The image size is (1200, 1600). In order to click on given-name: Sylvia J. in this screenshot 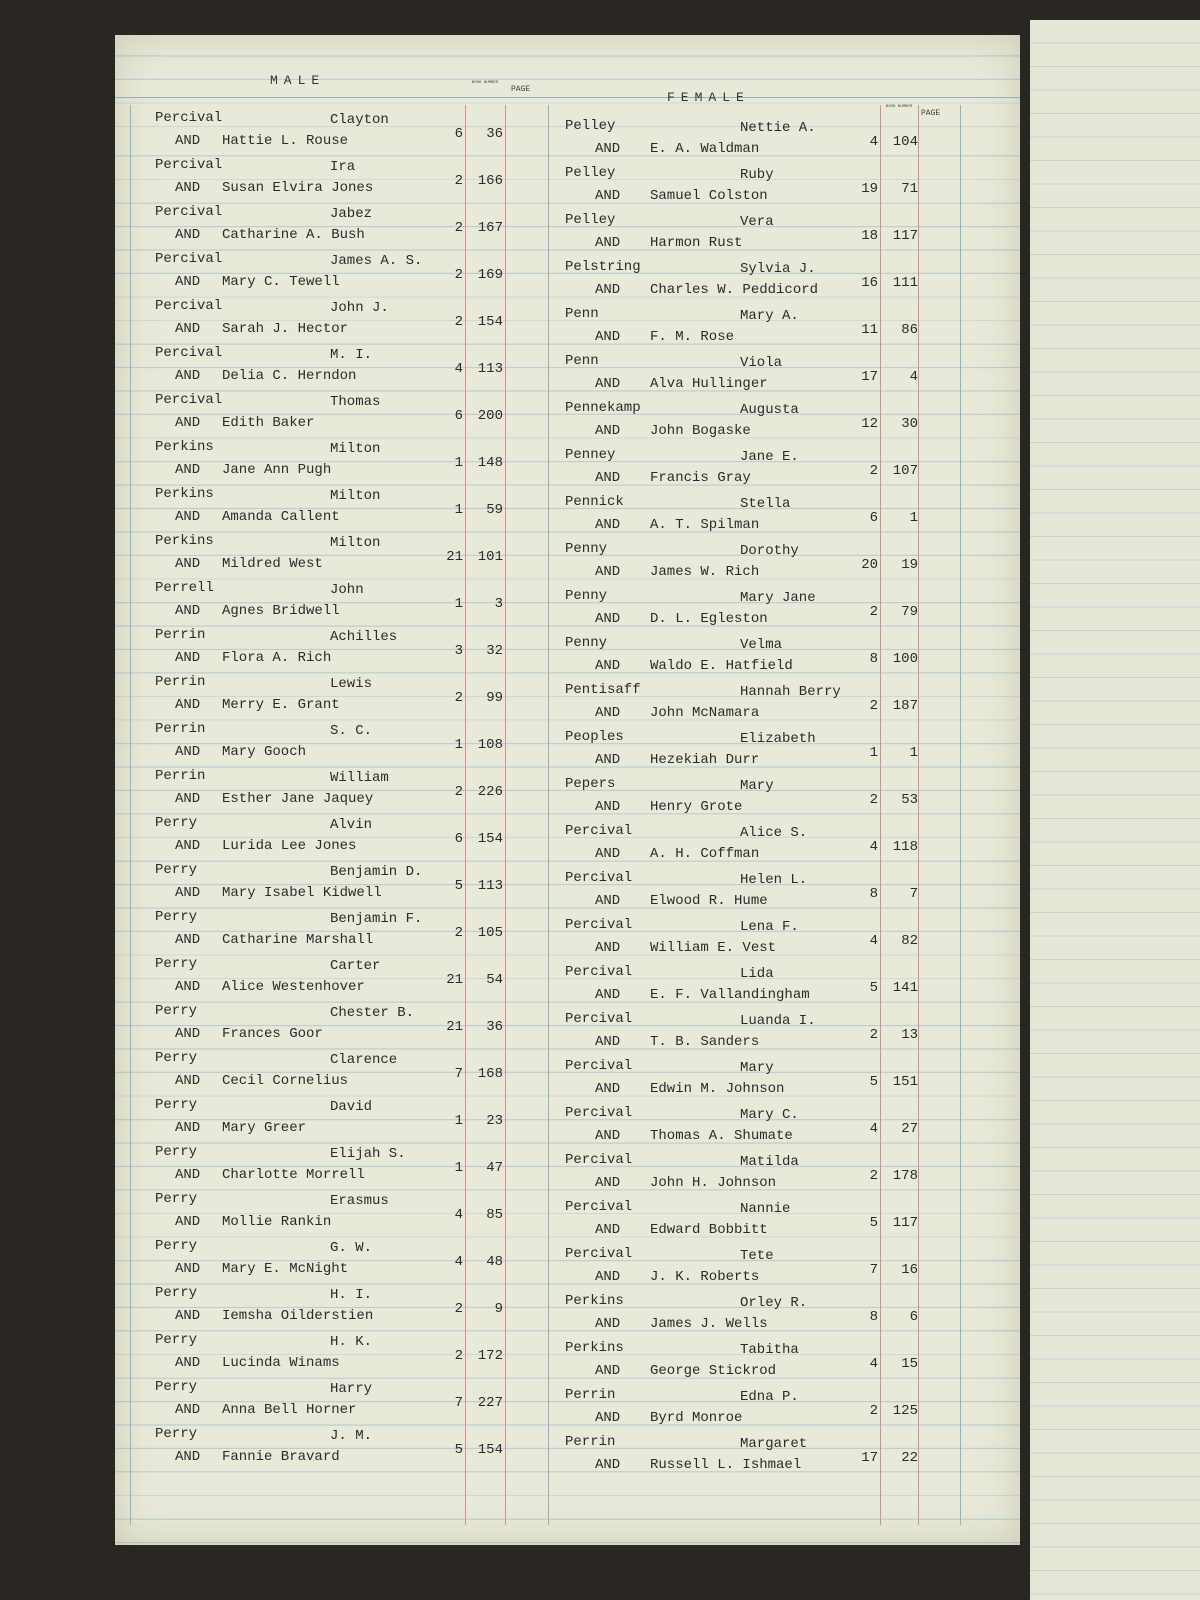, I will do `click(778, 269)`.